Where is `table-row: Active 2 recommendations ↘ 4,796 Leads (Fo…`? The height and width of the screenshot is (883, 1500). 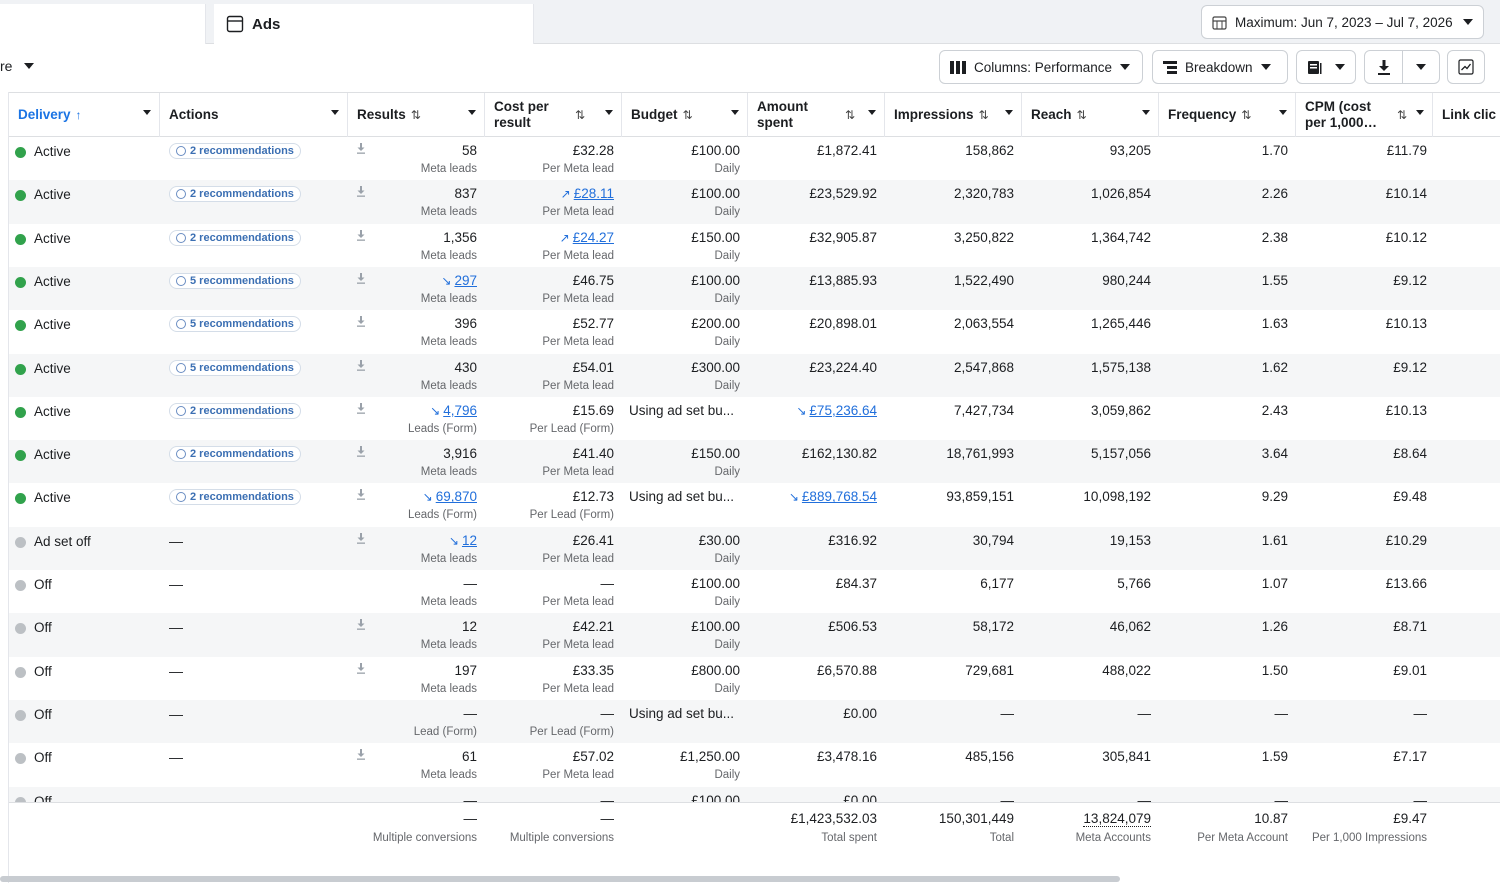 table-row: Active 2 recommendations ↘ 4,796 Leads (Fo… is located at coordinates (754, 418).